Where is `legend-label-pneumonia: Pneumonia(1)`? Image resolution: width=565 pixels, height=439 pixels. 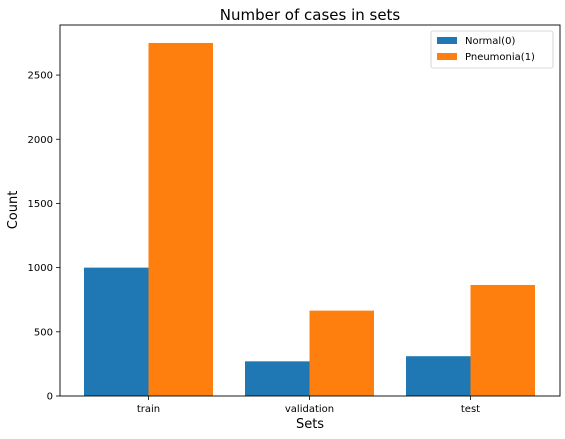
legend-label-pneumonia: Pneumonia(1) is located at coordinates (500, 57).